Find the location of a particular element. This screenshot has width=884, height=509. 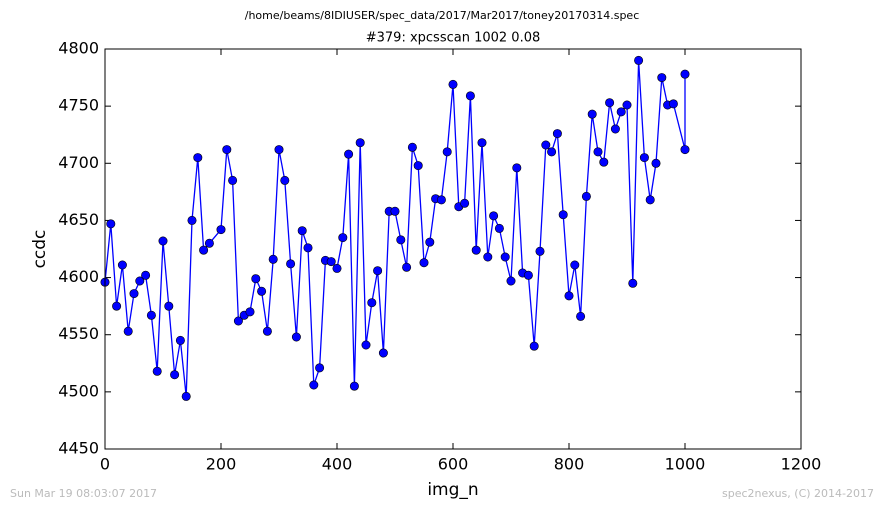

y-tick-label: 4800 is located at coordinates (78, 48).